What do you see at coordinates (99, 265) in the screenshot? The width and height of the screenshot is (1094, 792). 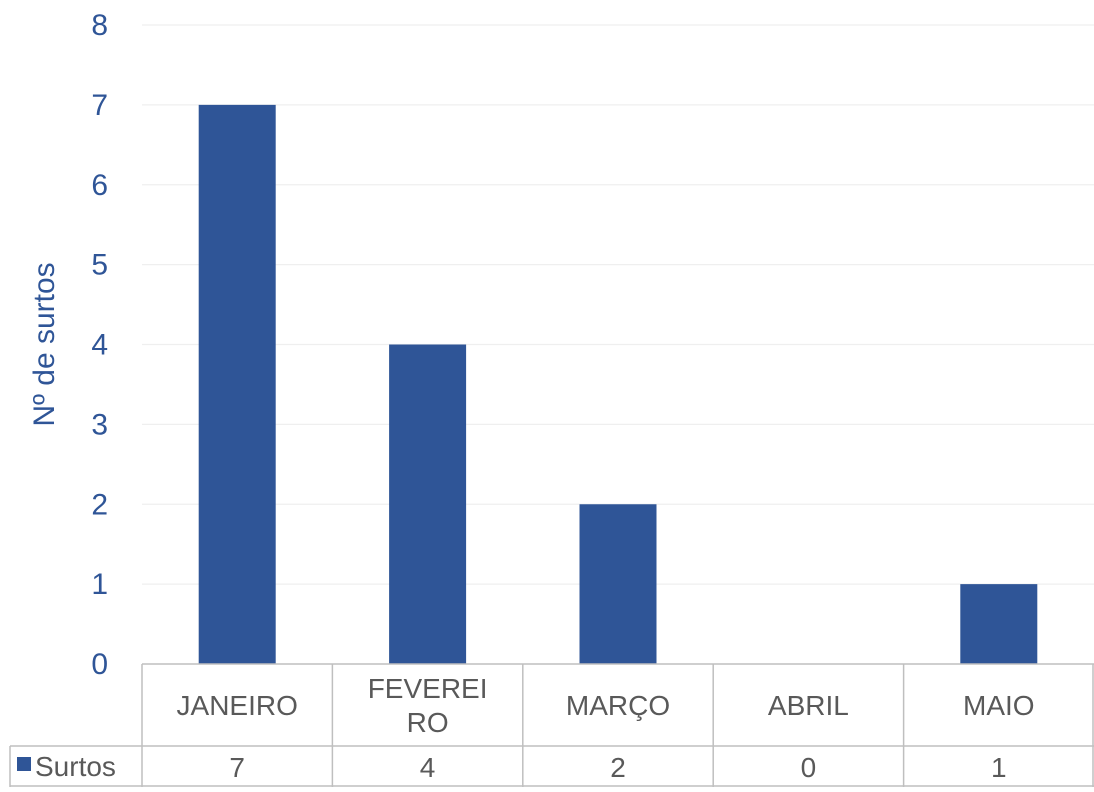 I see `y-tick-label: 5` at bounding box center [99, 265].